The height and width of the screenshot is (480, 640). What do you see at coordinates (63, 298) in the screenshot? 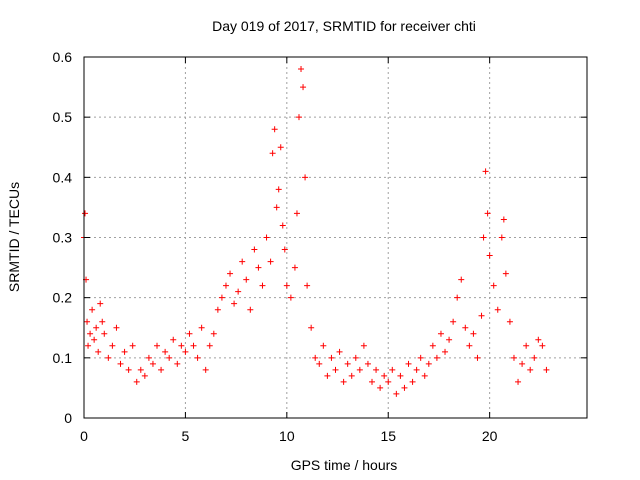
I see `y-tick-label: 0.2` at bounding box center [63, 298].